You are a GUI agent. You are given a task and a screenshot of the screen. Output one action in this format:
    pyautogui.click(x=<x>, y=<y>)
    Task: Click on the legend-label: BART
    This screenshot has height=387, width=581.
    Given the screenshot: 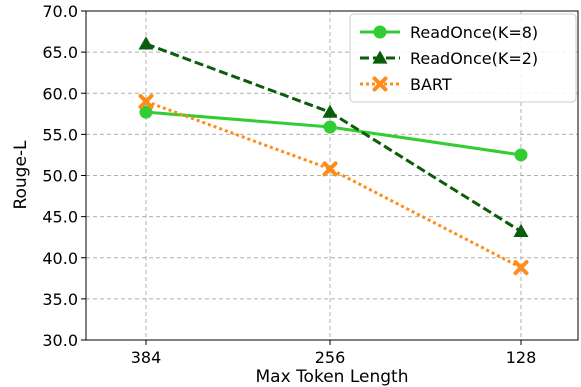 What is the action you would take?
    pyautogui.click(x=431, y=84)
    